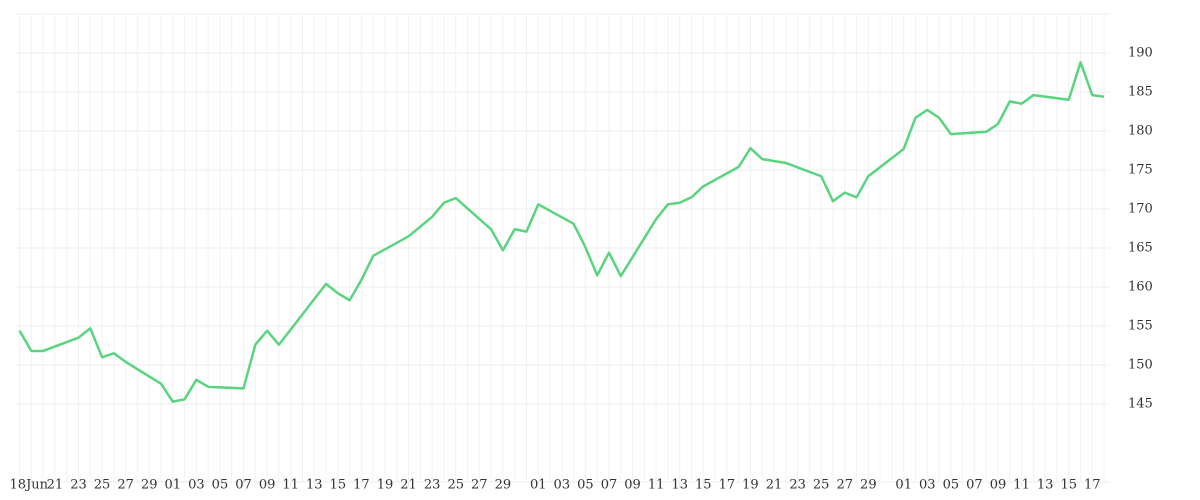  I want to click on y-tick-label: 145, so click(1140, 404).